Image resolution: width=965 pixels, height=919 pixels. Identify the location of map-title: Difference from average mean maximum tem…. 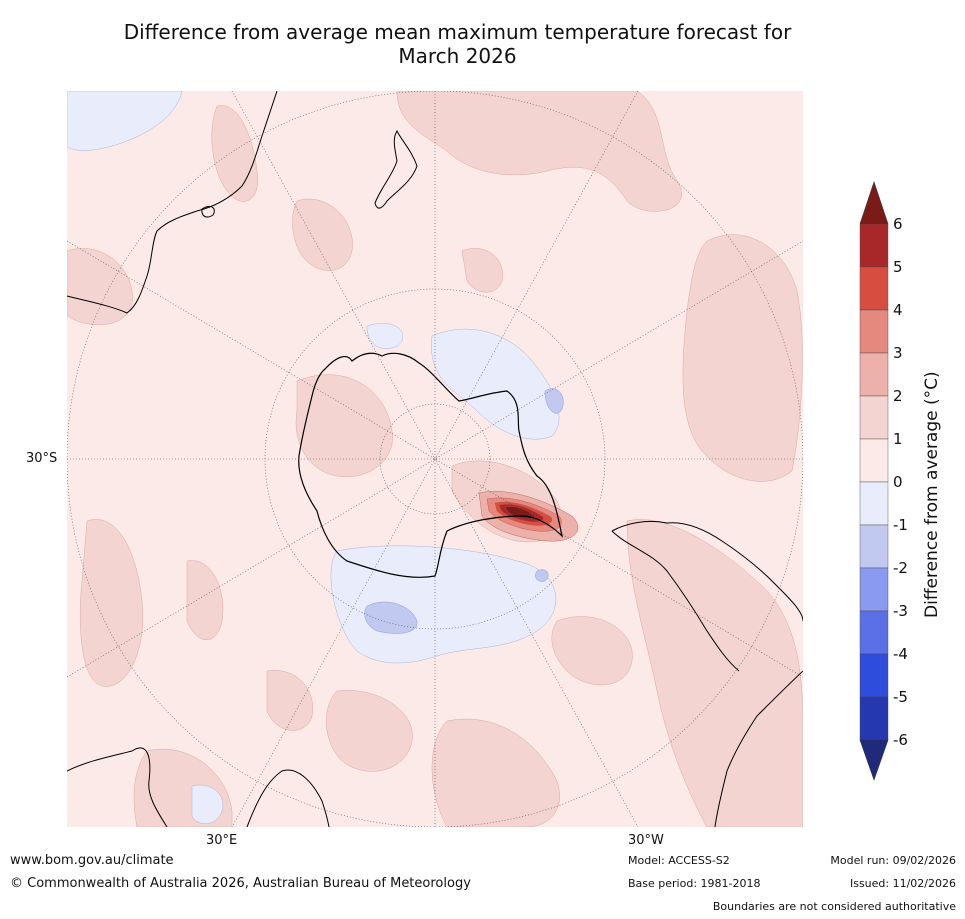
(457, 44).